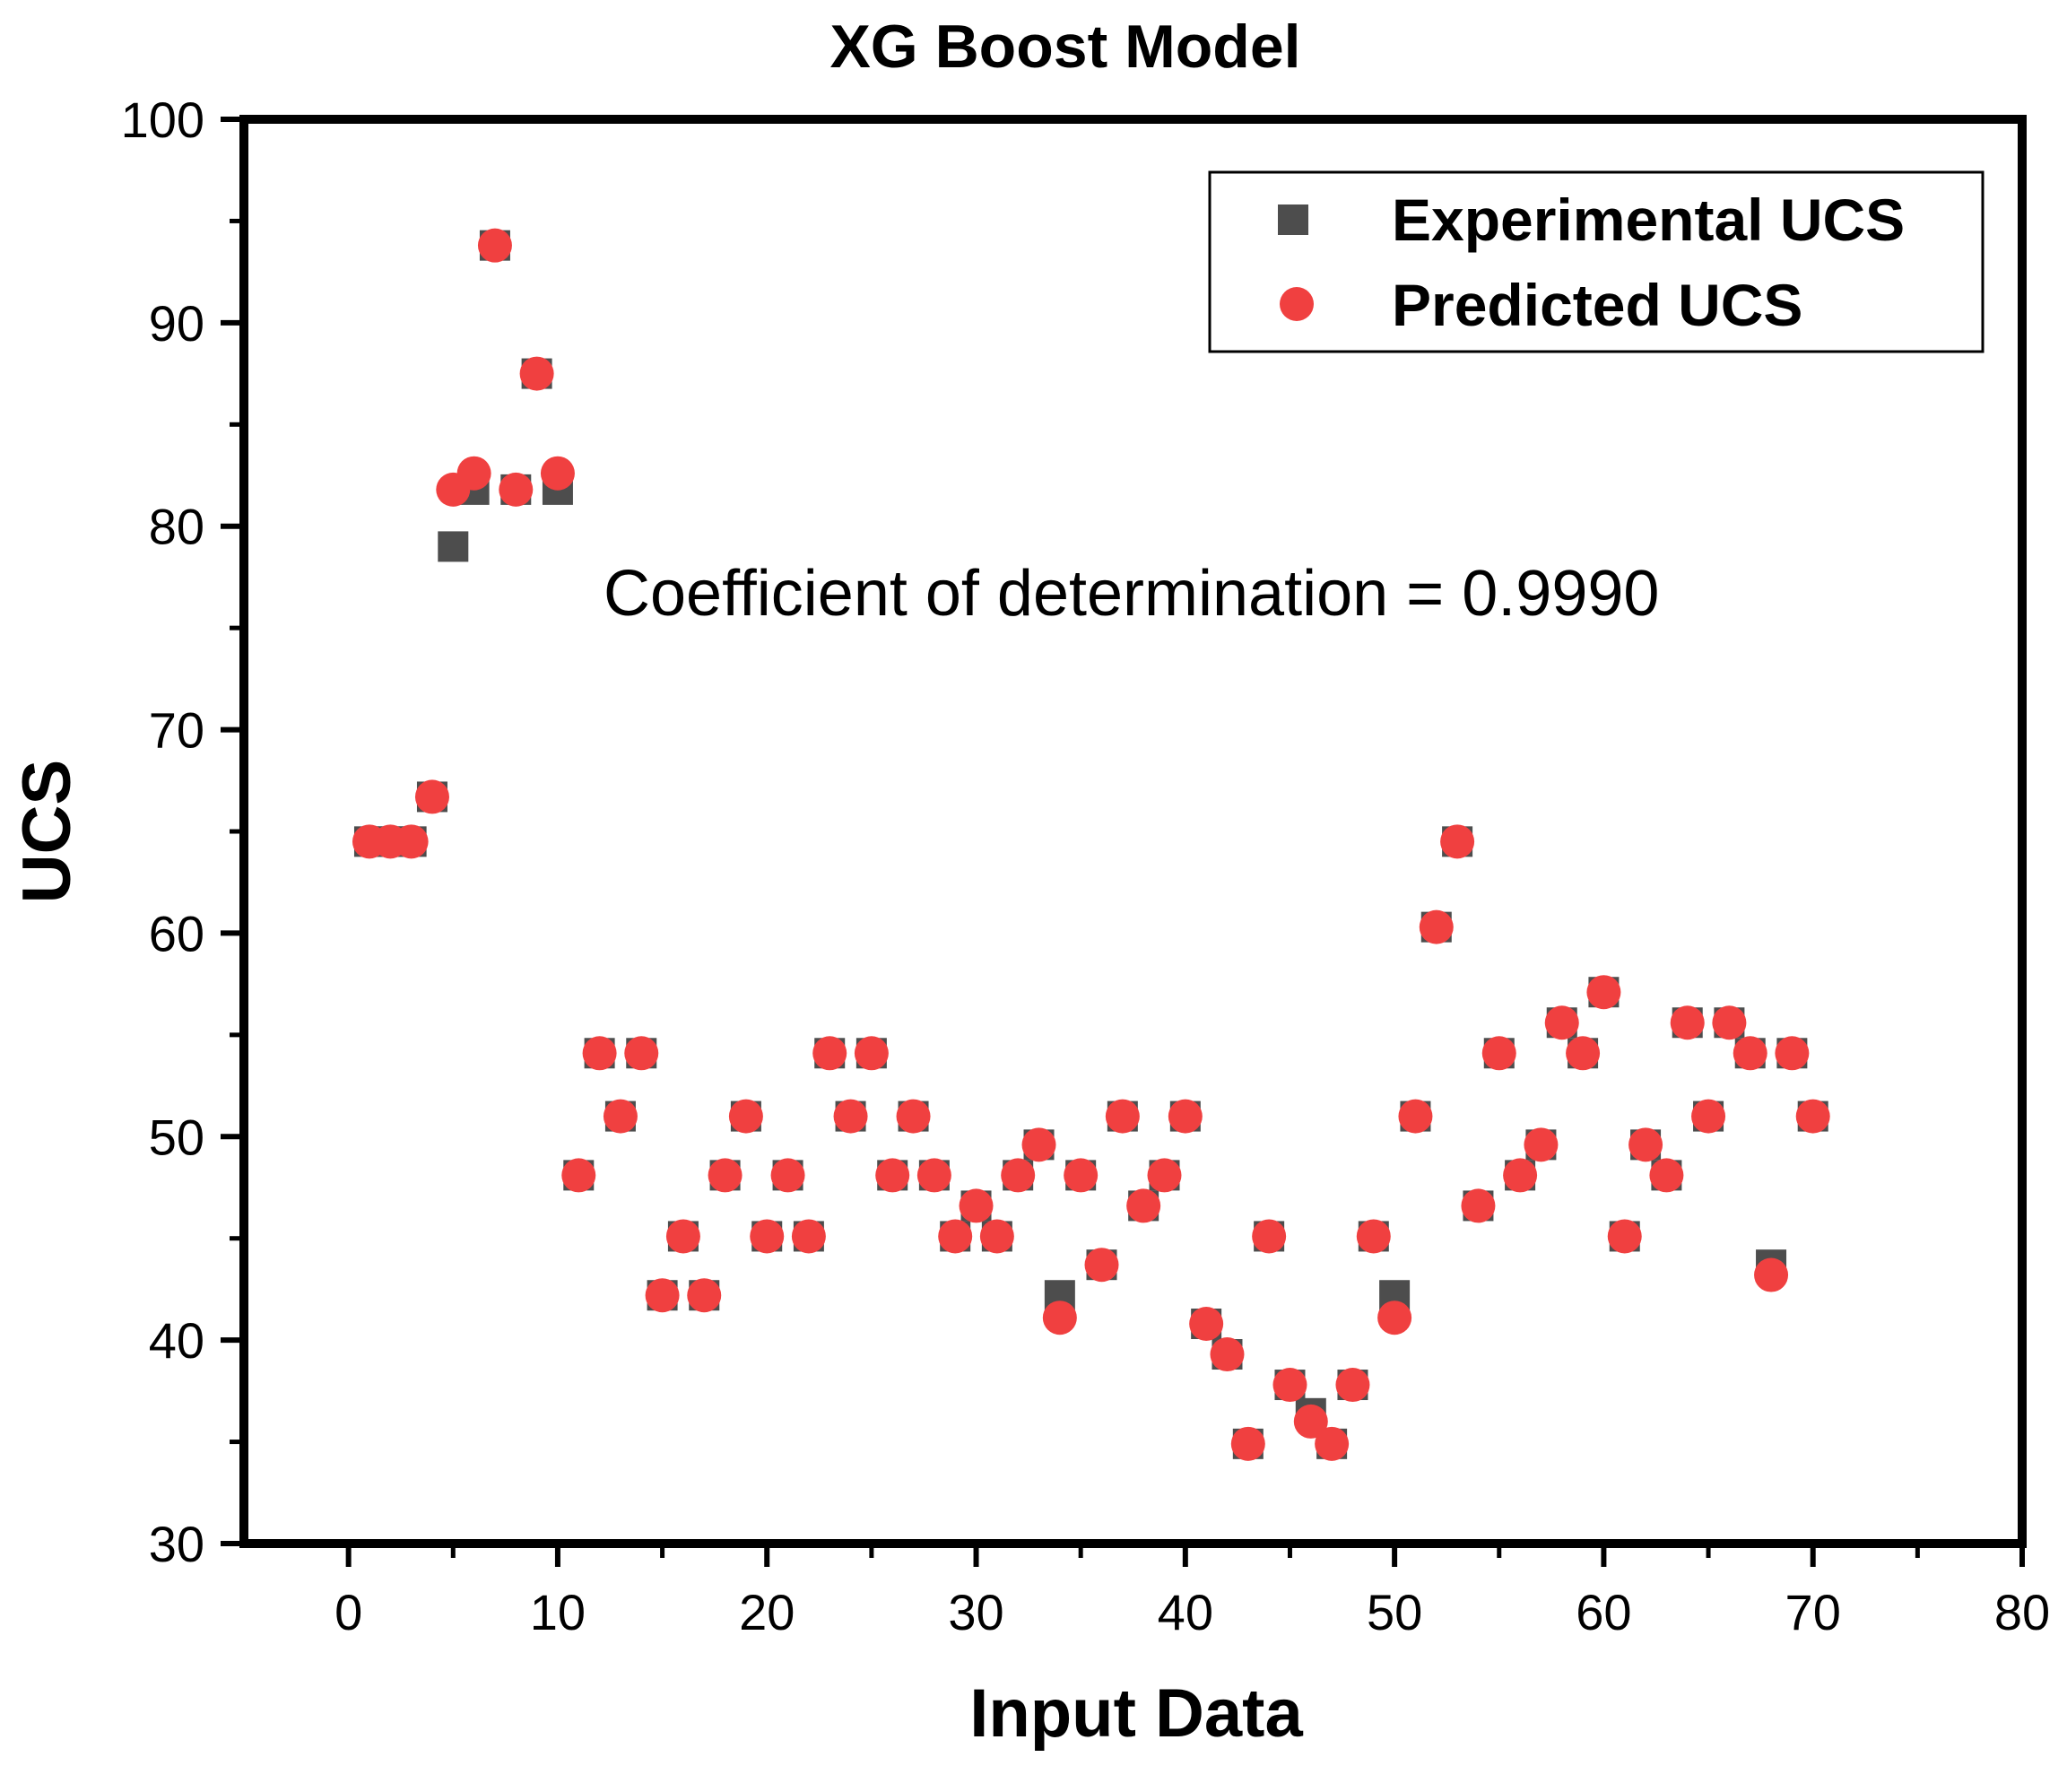 The height and width of the screenshot is (1792, 2067). I want to click on x-tick-label: 20, so click(767, 1612).